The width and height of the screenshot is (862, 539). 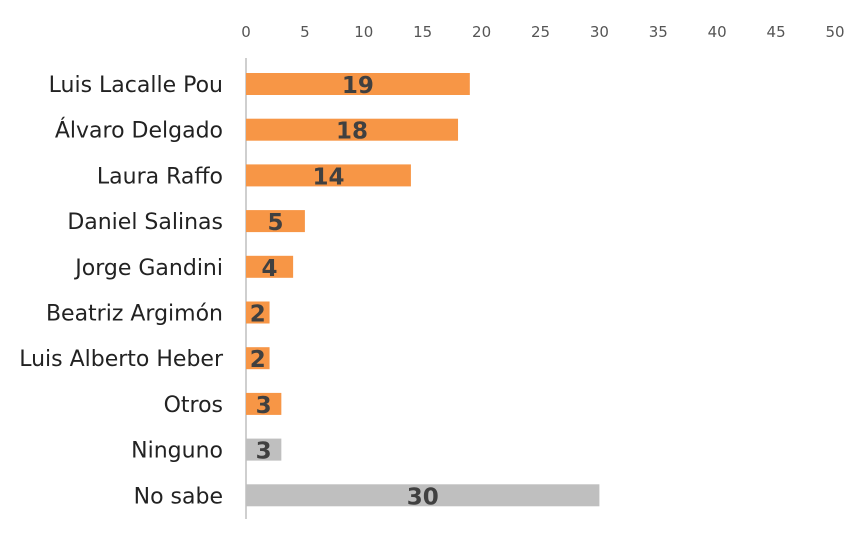 I want to click on data-label: 5, so click(x=275, y=223).